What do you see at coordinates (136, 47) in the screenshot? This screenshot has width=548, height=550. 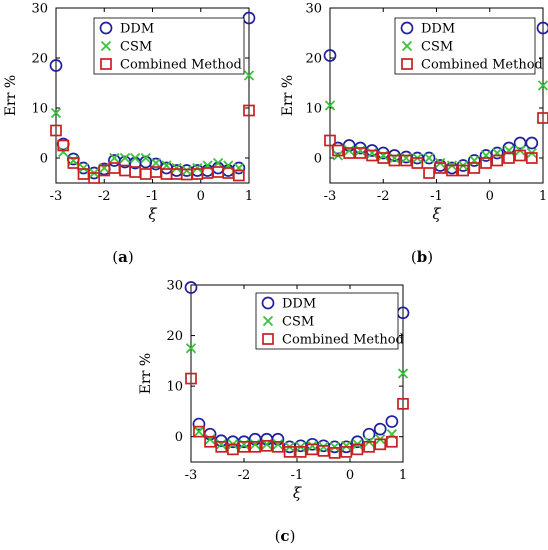 I see `legend-label: CSM` at bounding box center [136, 47].